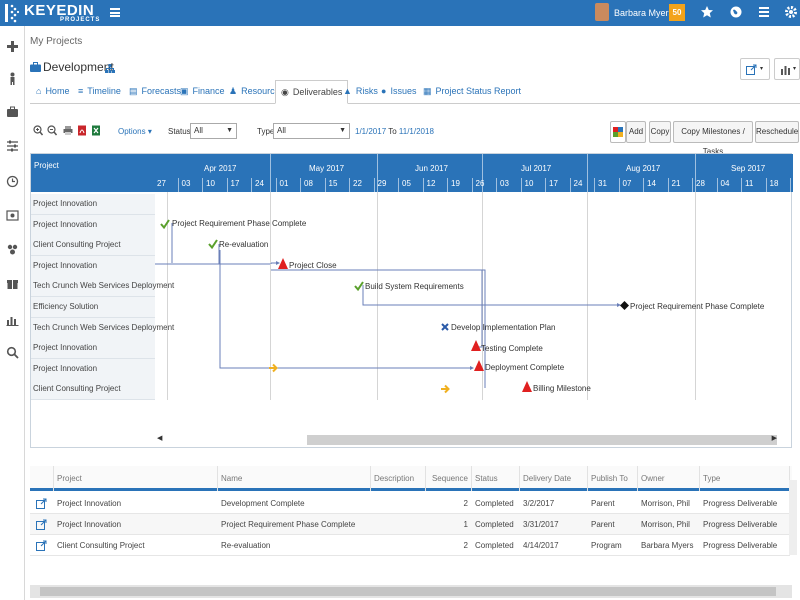 The width and height of the screenshot is (800, 600). Describe the element at coordinates (755, 69) in the screenshot. I see `export-button: ▾` at that location.